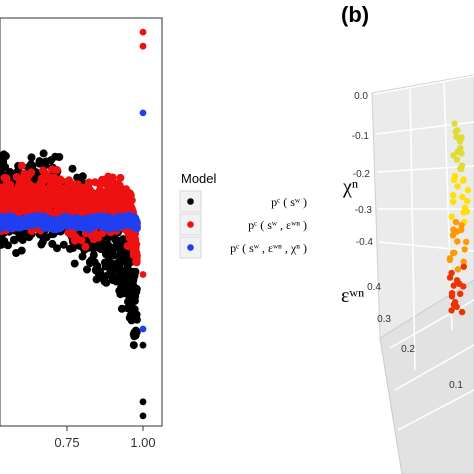 The width and height of the screenshot is (474, 474). I want to click on legend-entry-2: pᶜ ( sʷ , εʷⁿ , χⁿ ), so click(243, 247).